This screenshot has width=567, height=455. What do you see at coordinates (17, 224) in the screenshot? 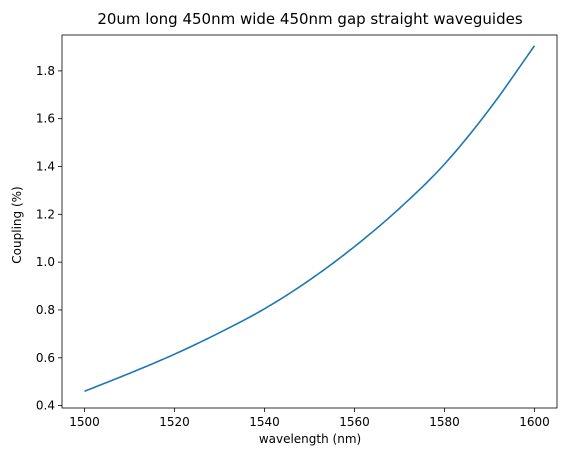
I see `y-axis-label: Coupling (%)` at bounding box center [17, 224].